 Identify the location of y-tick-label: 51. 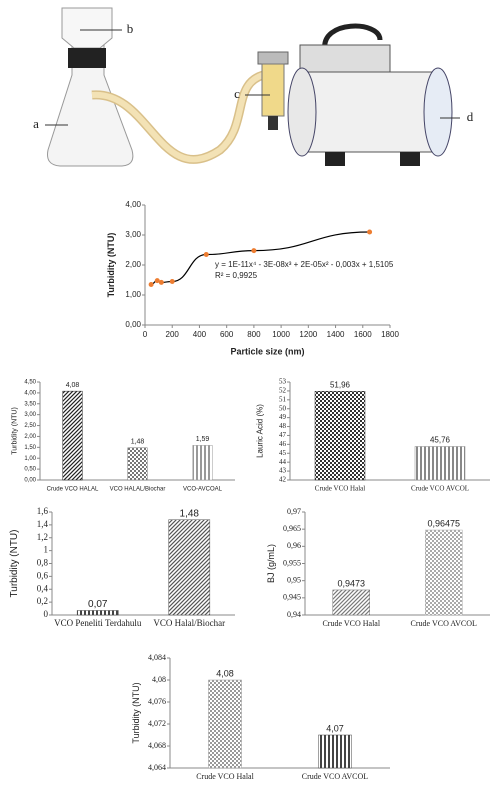
(283, 399).